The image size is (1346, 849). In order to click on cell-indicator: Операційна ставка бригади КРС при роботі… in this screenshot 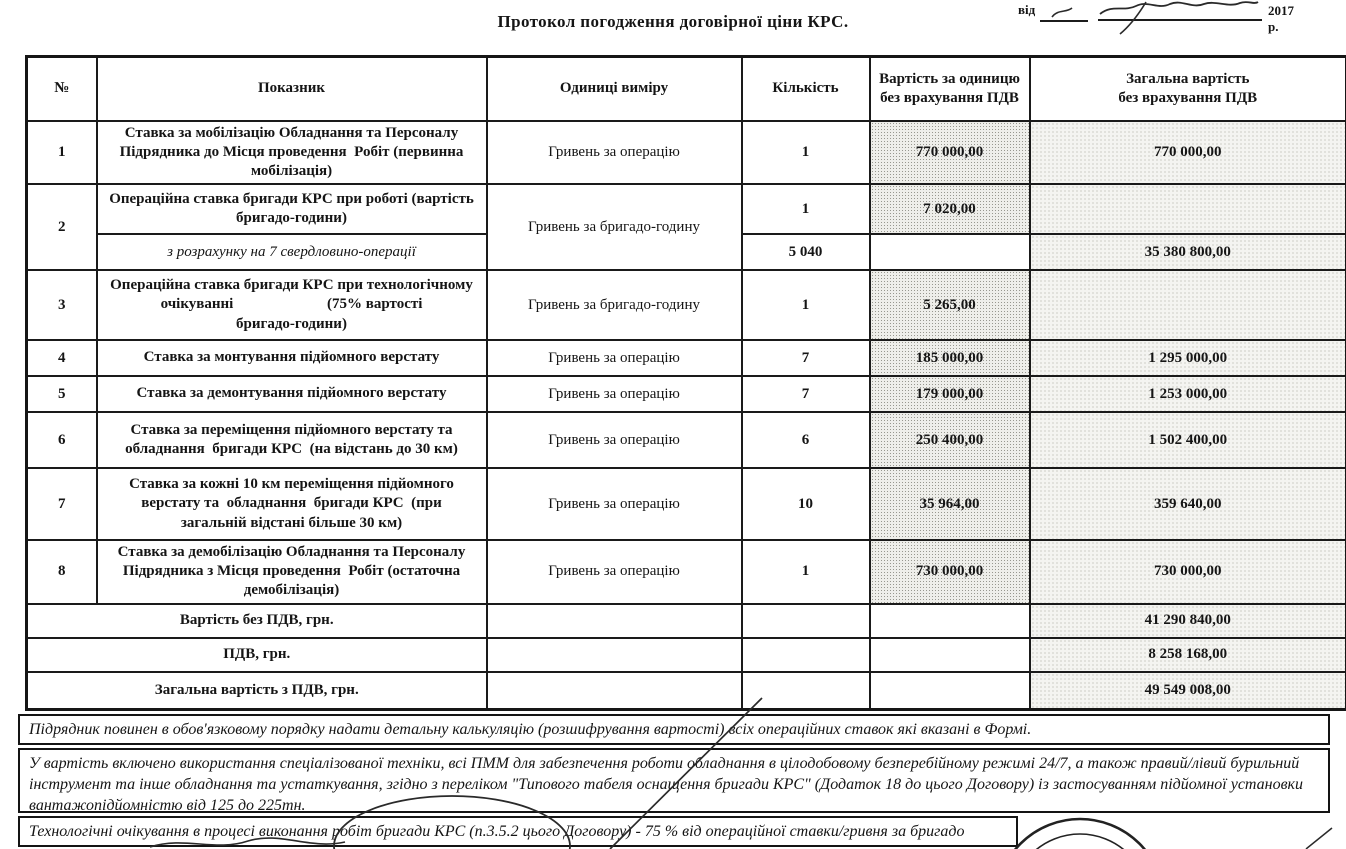, I will do `click(291, 209)`.